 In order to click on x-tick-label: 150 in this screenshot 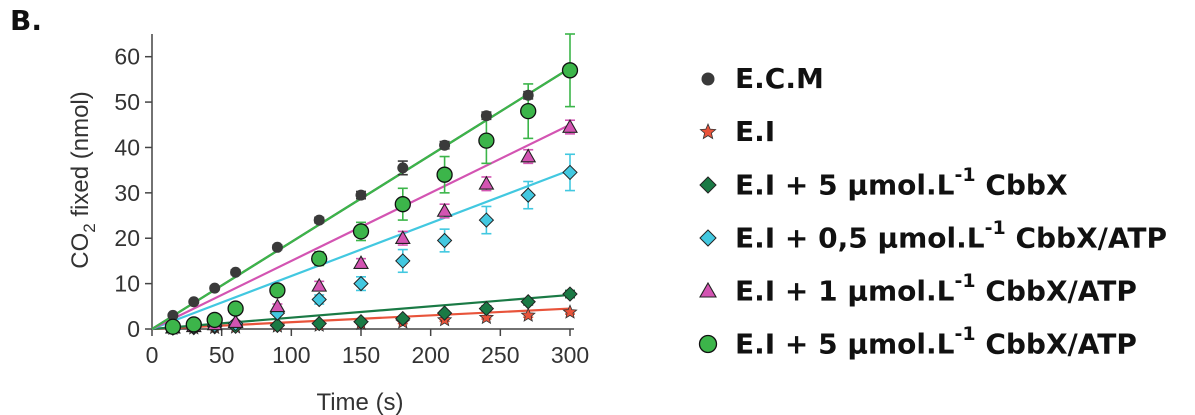, I will do `click(361, 355)`.